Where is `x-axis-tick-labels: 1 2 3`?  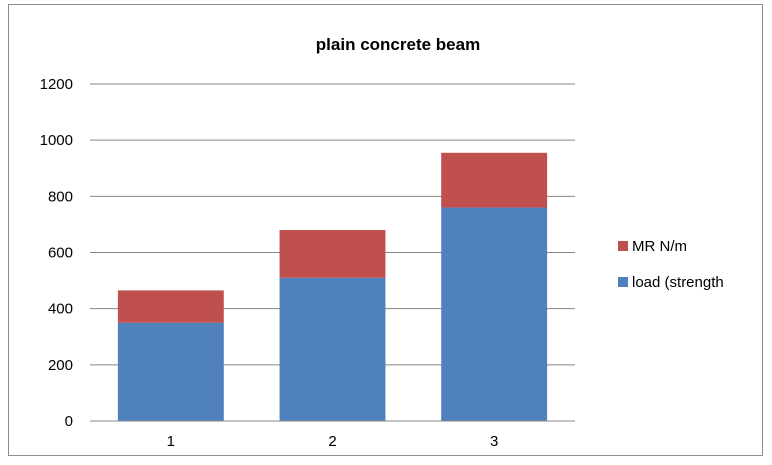 x-axis-tick-labels: 1 2 3 is located at coordinates (333, 441).